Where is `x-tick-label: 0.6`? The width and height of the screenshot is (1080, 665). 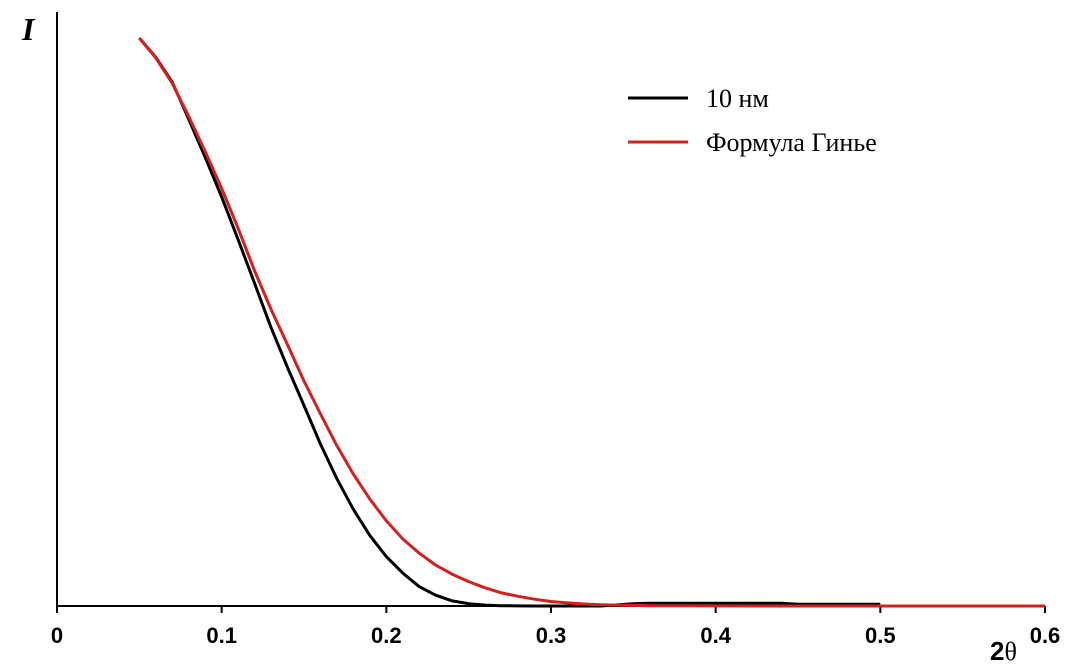 x-tick-label: 0.6 is located at coordinates (1045, 635).